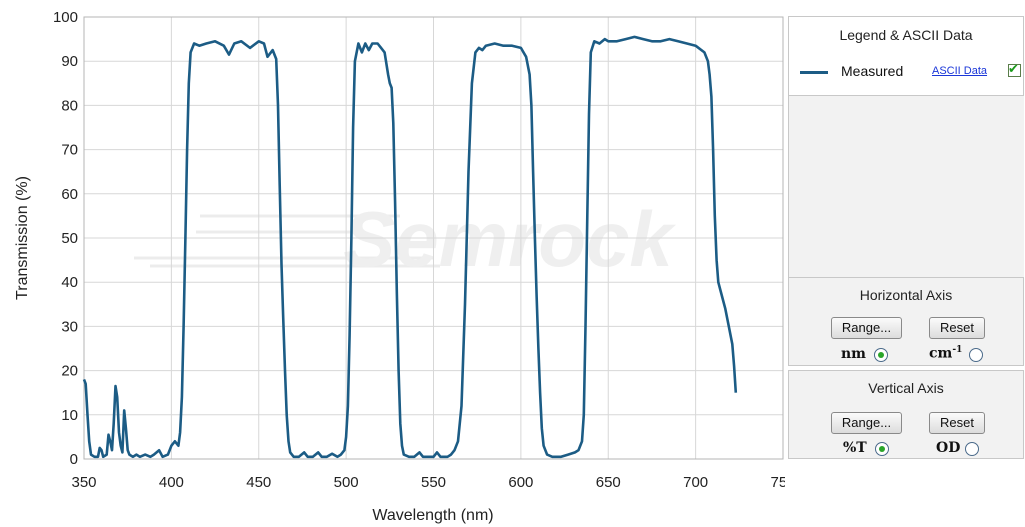 Image resolution: width=1025 pixels, height=527 pixels. I want to click on y-axis-ticks: 0 10 20 30 40 50 60 70 80 90 100, so click(65, 238).